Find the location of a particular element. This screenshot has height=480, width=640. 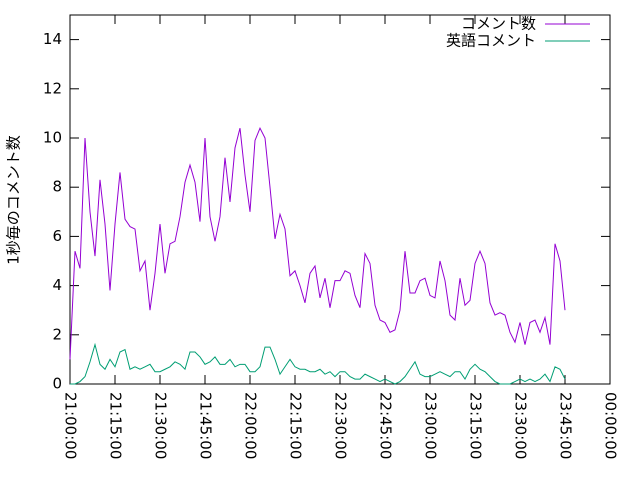

x-tick-label: 00:00:00 is located at coordinates (611, 425).